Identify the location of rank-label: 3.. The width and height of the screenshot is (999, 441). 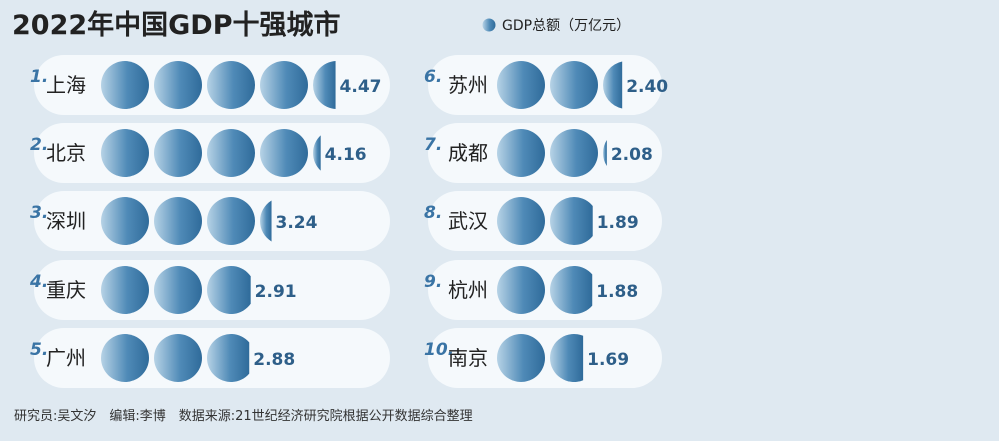
(39, 213).